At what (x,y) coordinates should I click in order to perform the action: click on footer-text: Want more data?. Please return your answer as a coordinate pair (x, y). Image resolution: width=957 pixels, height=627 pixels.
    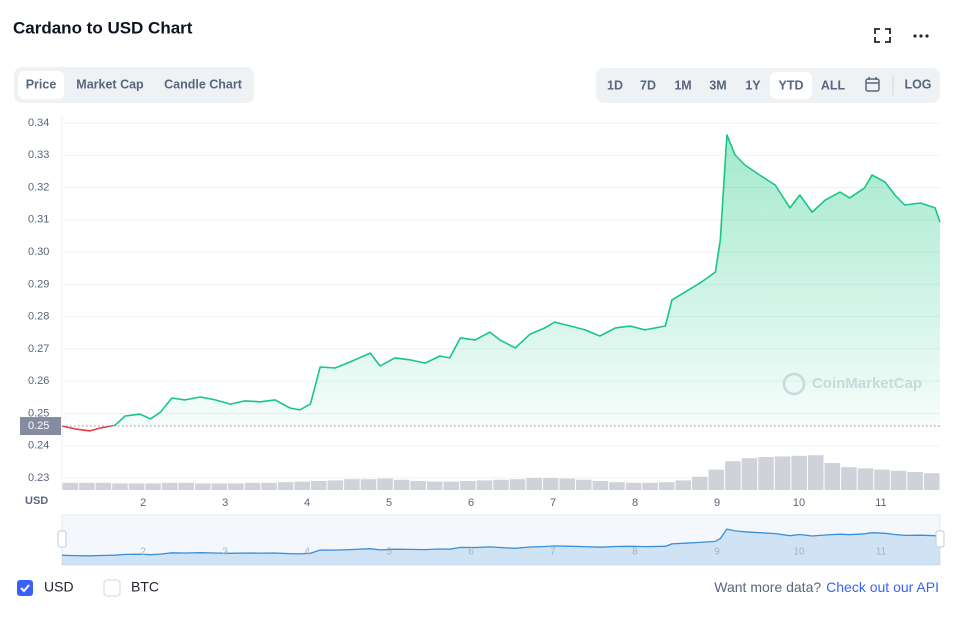
    Looking at the image, I should click on (767, 587).